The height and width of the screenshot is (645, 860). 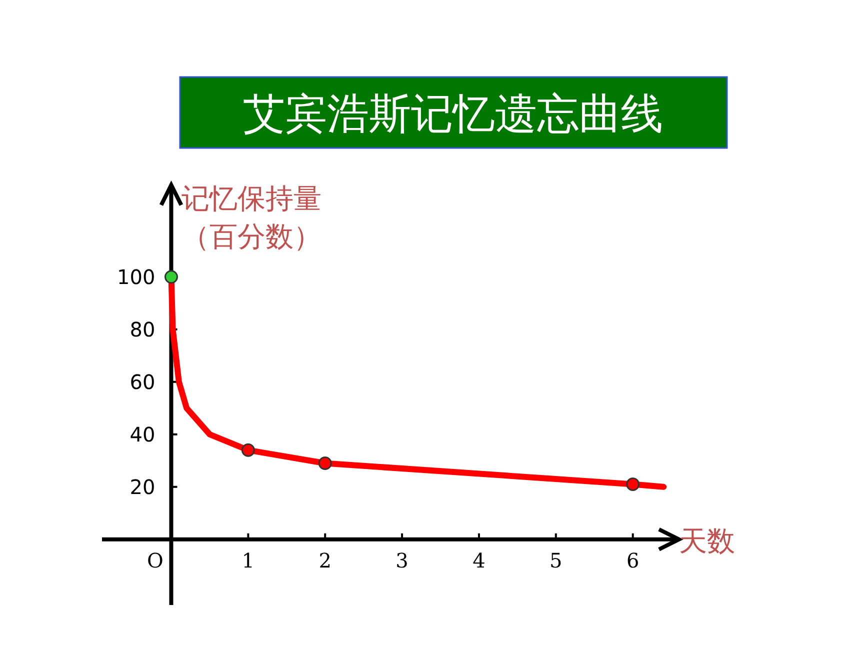 What do you see at coordinates (143, 382) in the screenshot?
I see `y-tick-label: 60` at bounding box center [143, 382].